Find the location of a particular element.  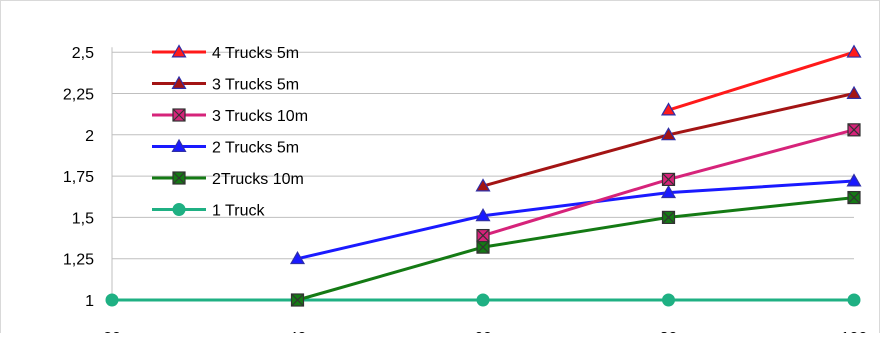

legend-label: 4 Trucks 5m is located at coordinates (255, 53).